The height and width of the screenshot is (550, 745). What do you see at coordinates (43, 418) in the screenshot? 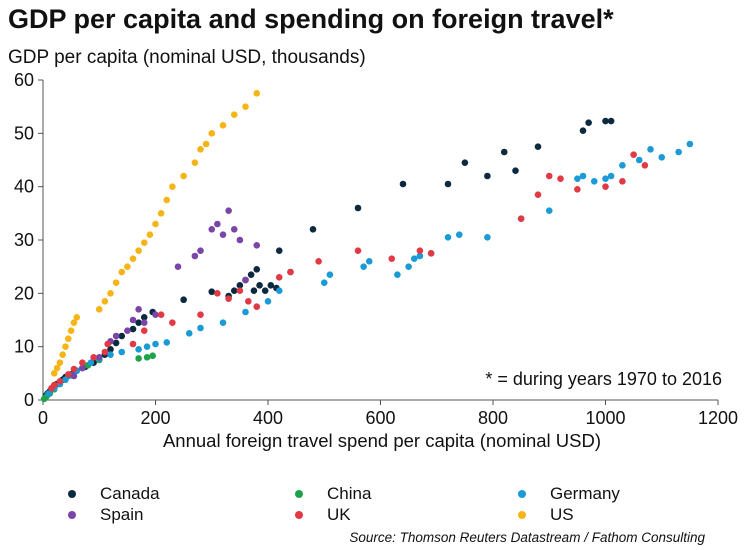
I see `x-tick-label: 0` at bounding box center [43, 418].